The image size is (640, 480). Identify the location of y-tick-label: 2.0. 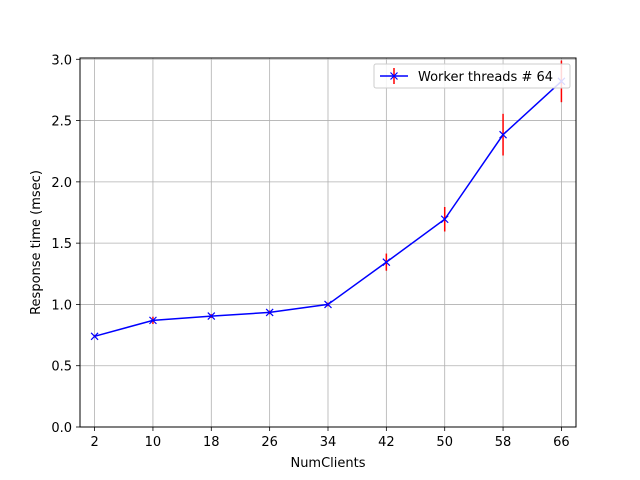
(61, 183).